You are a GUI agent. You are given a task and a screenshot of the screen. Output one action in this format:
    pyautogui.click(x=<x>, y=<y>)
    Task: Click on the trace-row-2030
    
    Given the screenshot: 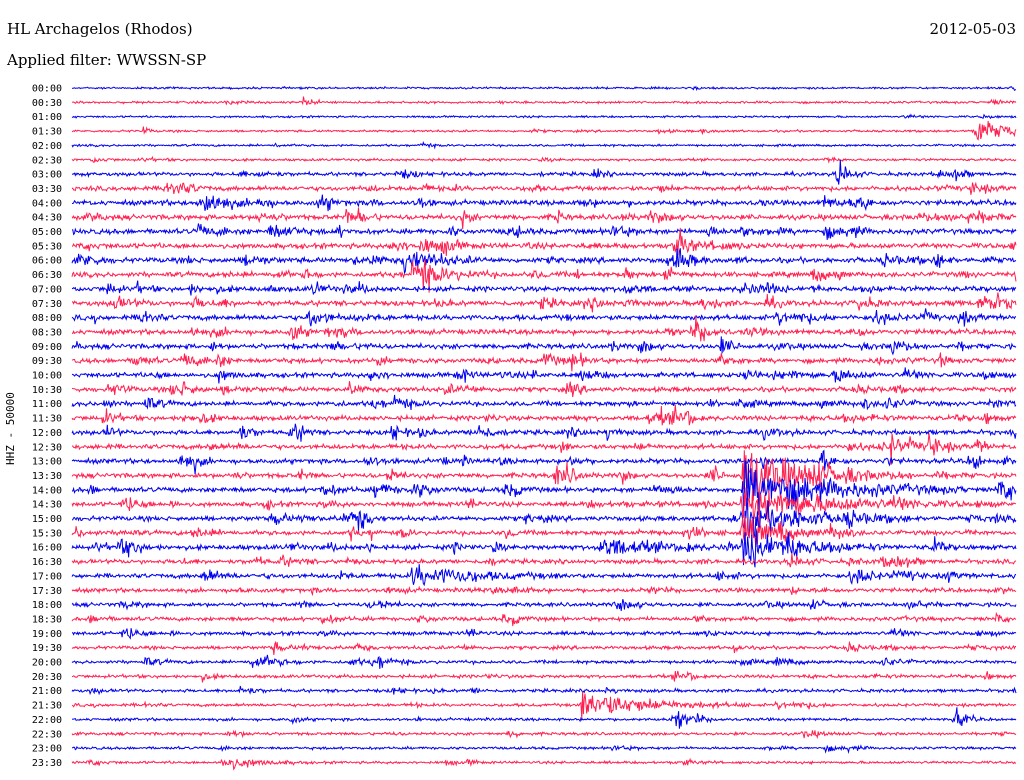 What is the action you would take?
    pyautogui.click(x=544, y=676)
    